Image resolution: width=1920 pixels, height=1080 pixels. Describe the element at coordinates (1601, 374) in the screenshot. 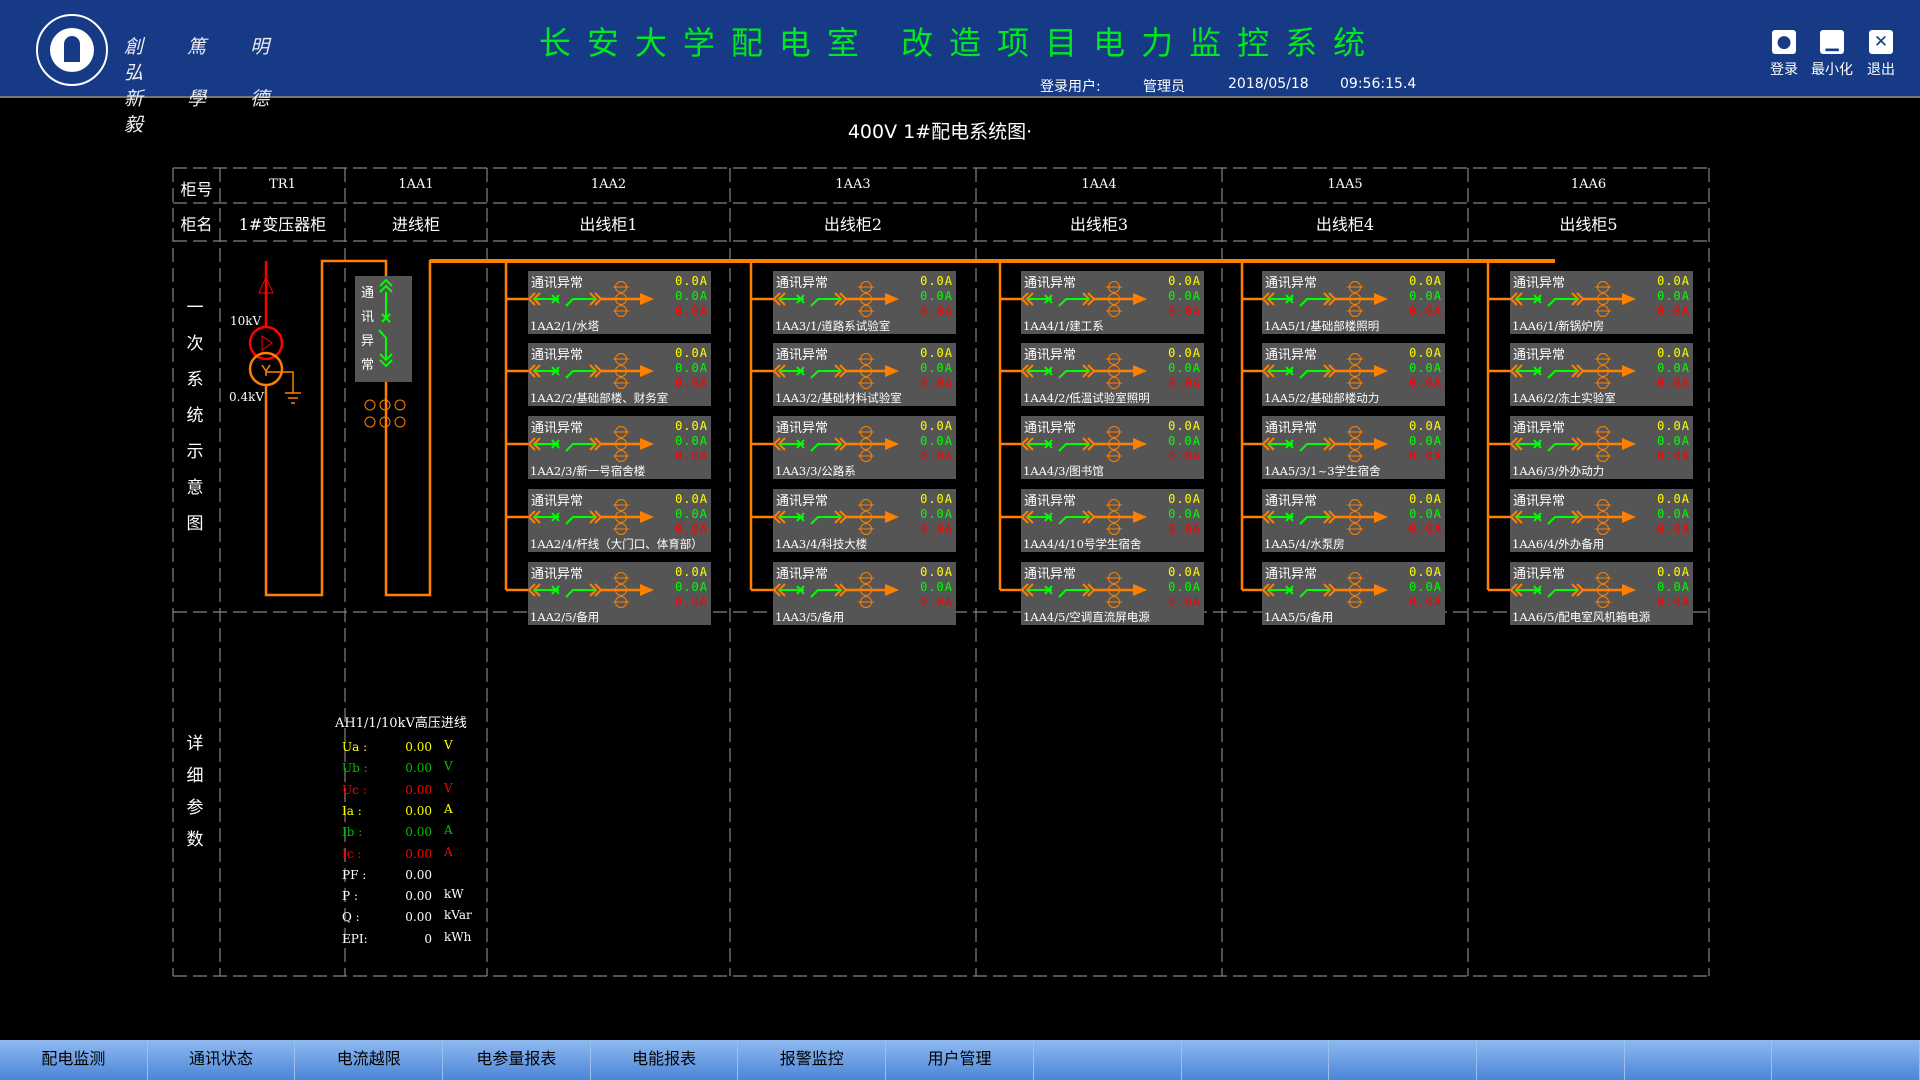

I see `feeder-panel: 通讯异常 1AA6/2/冻土实验室 0.0A 0.0A 0.0A` at that location.